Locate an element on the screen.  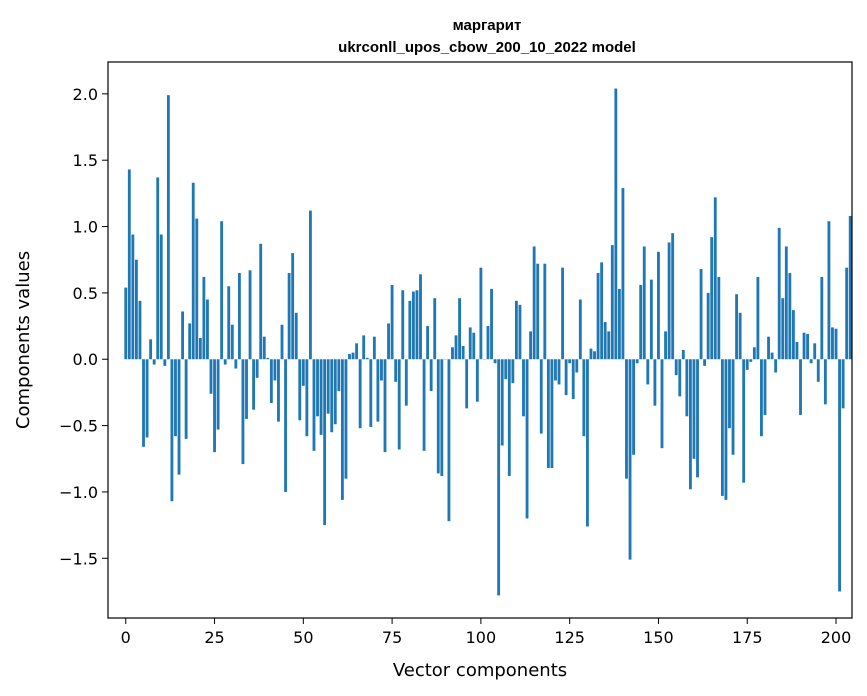
y-tick-label: −1.5 is located at coordinates (78, 558).